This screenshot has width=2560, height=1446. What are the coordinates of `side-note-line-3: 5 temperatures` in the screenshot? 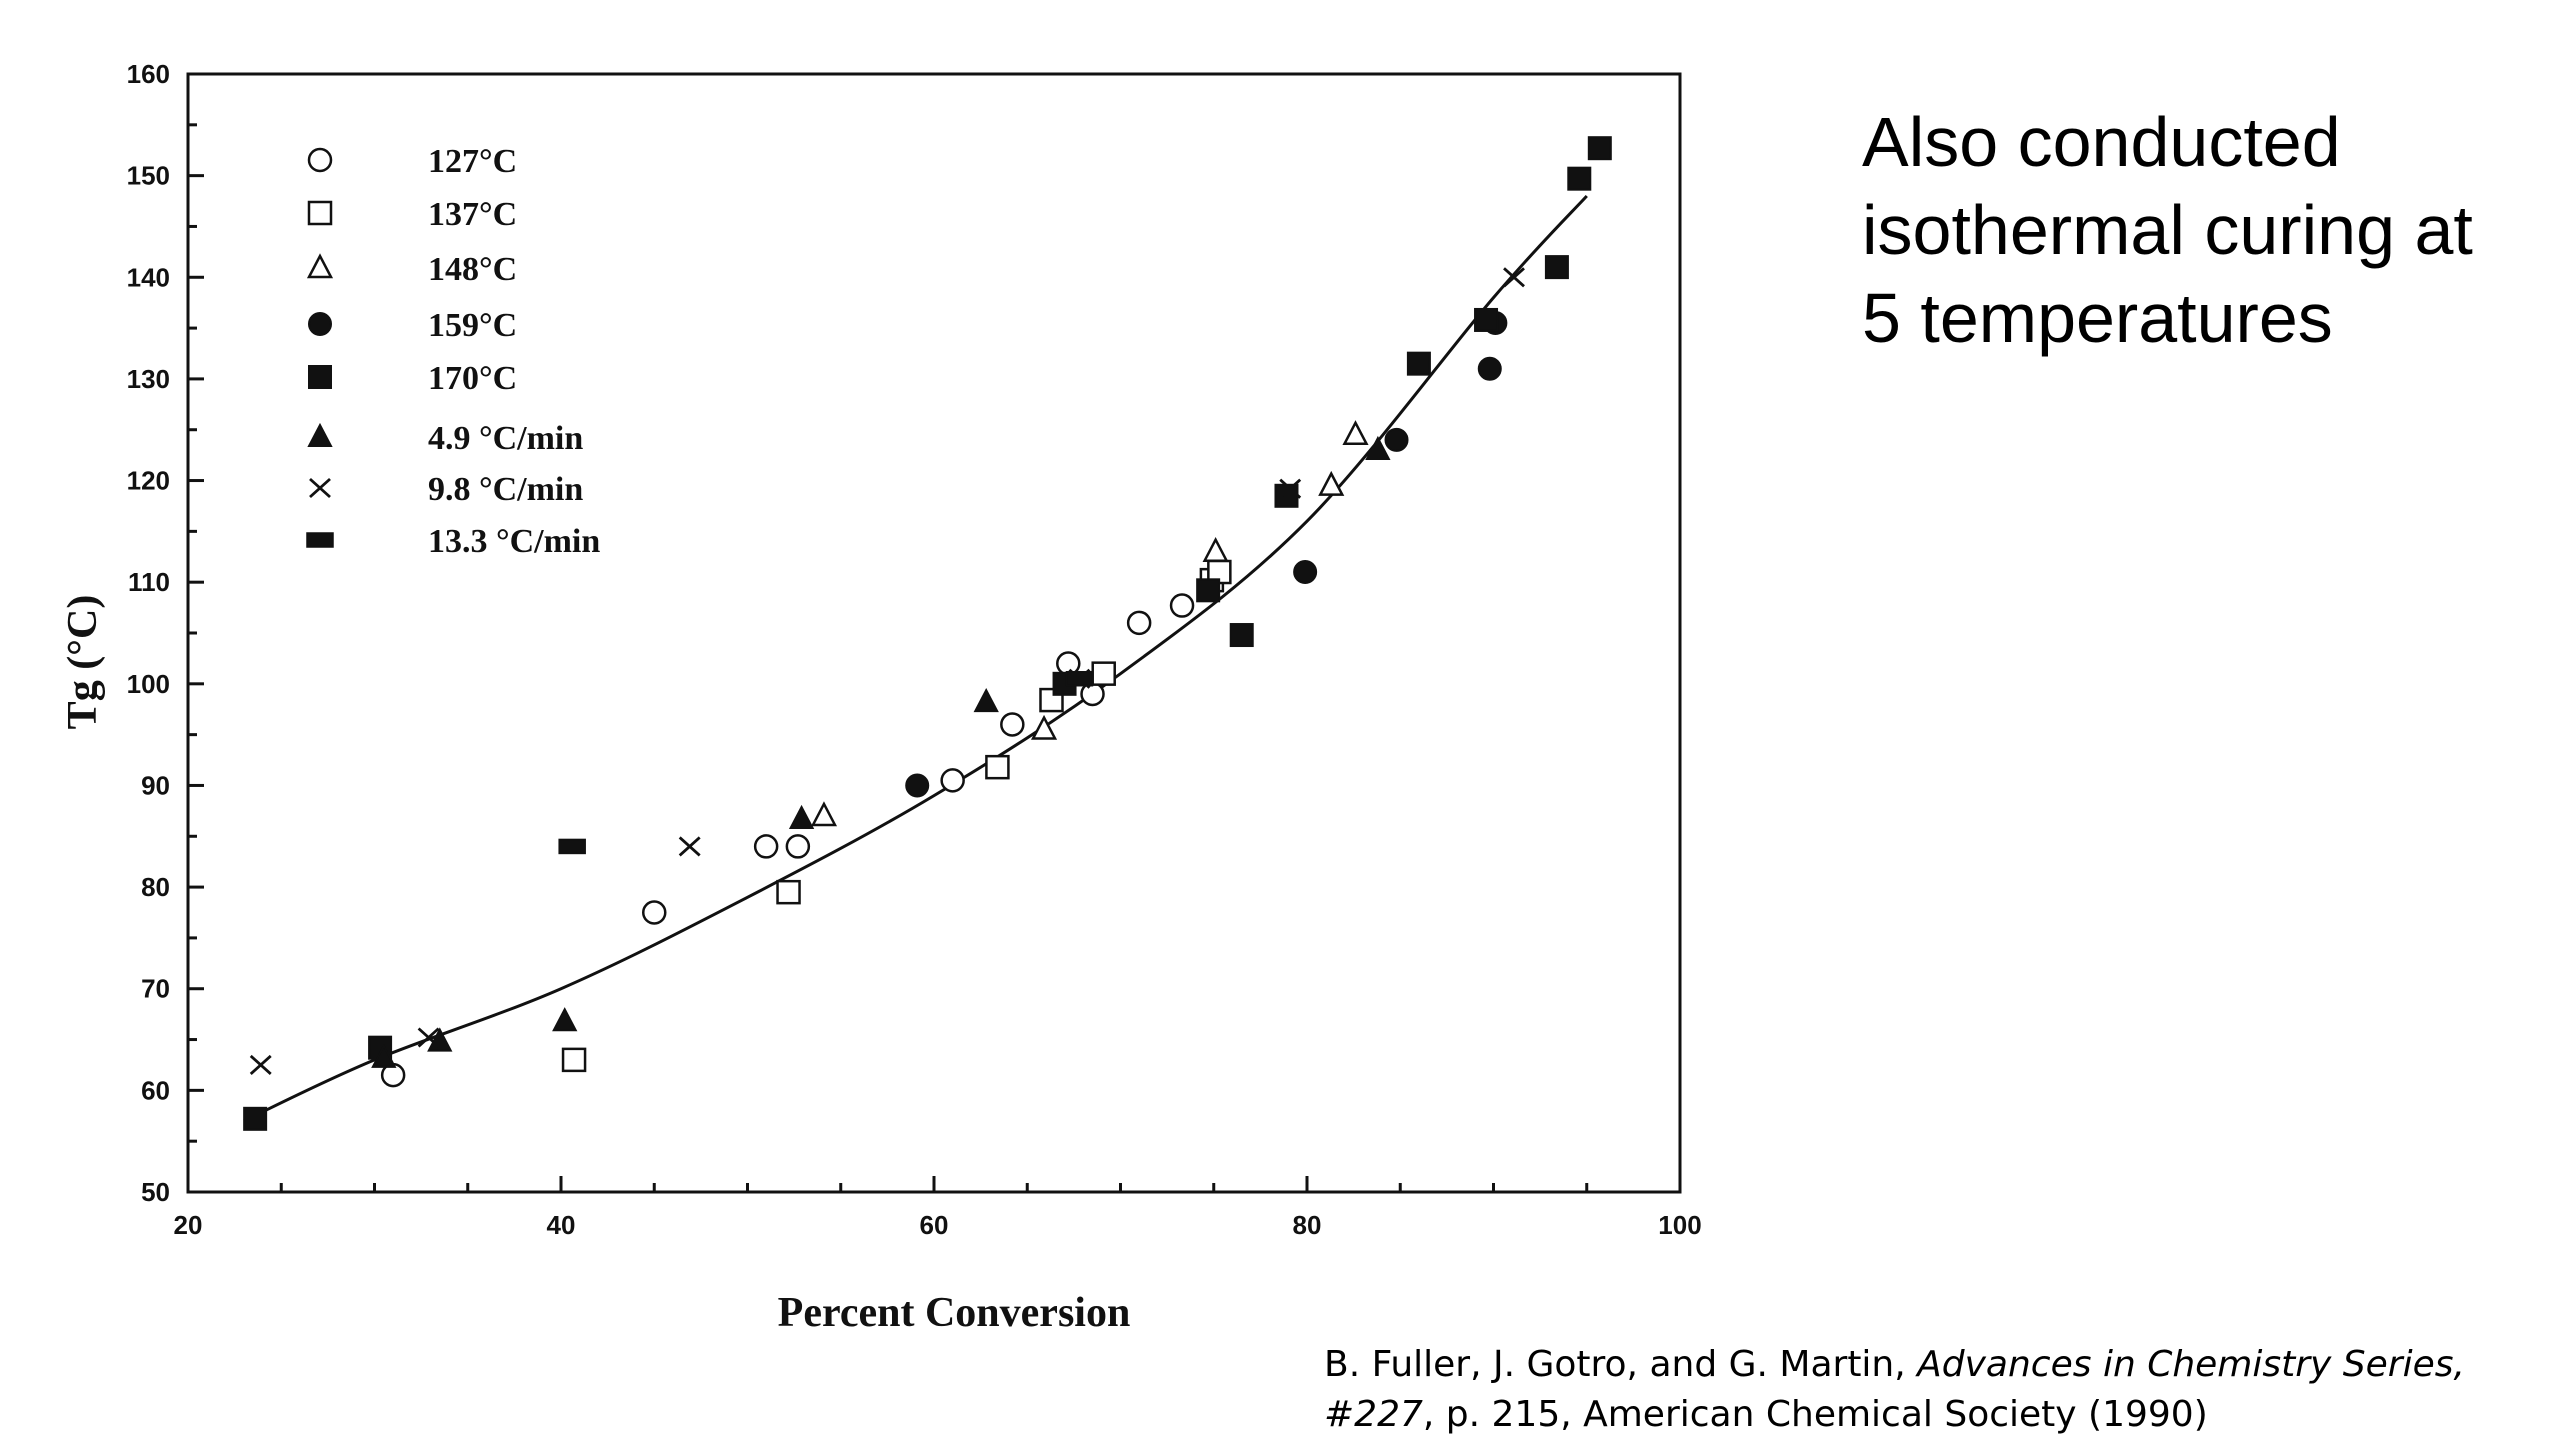 It's located at (2097, 318).